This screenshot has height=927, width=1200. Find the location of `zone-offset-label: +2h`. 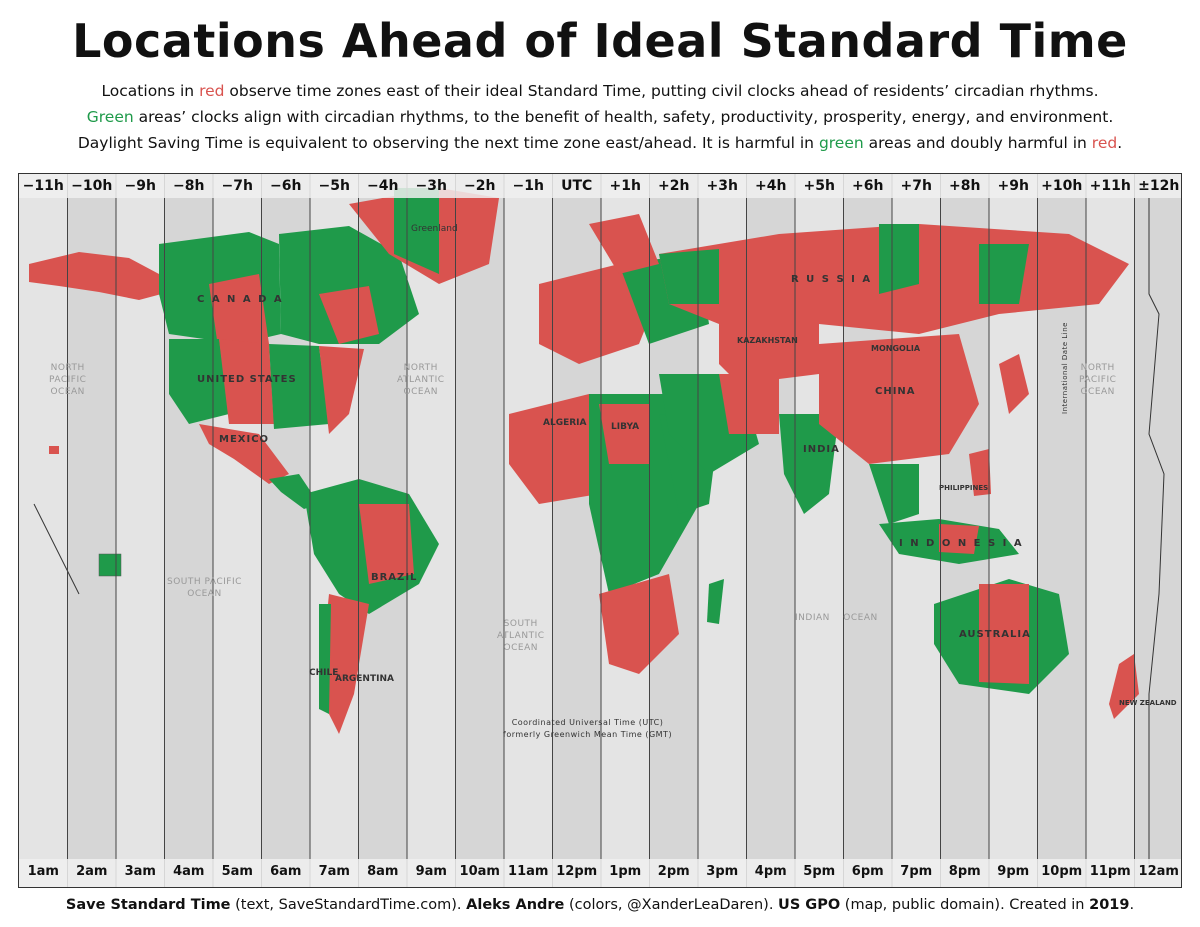

zone-offset-label: +2h is located at coordinates (674, 186).